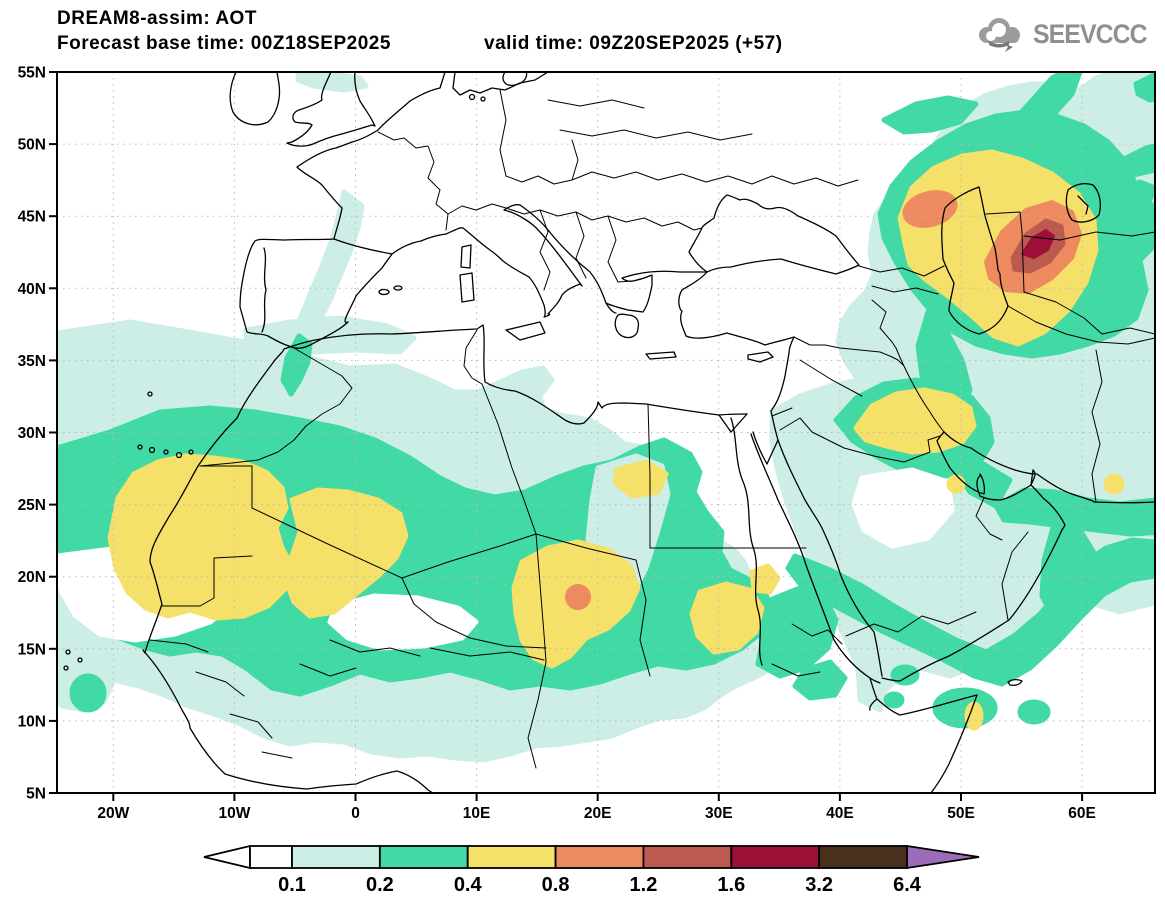 The width and height of the screenshot is (1165, 905). Describe the element at coordinates (32, 577) in the screenshot. I see `lat-tick-label: 20N` at that location.